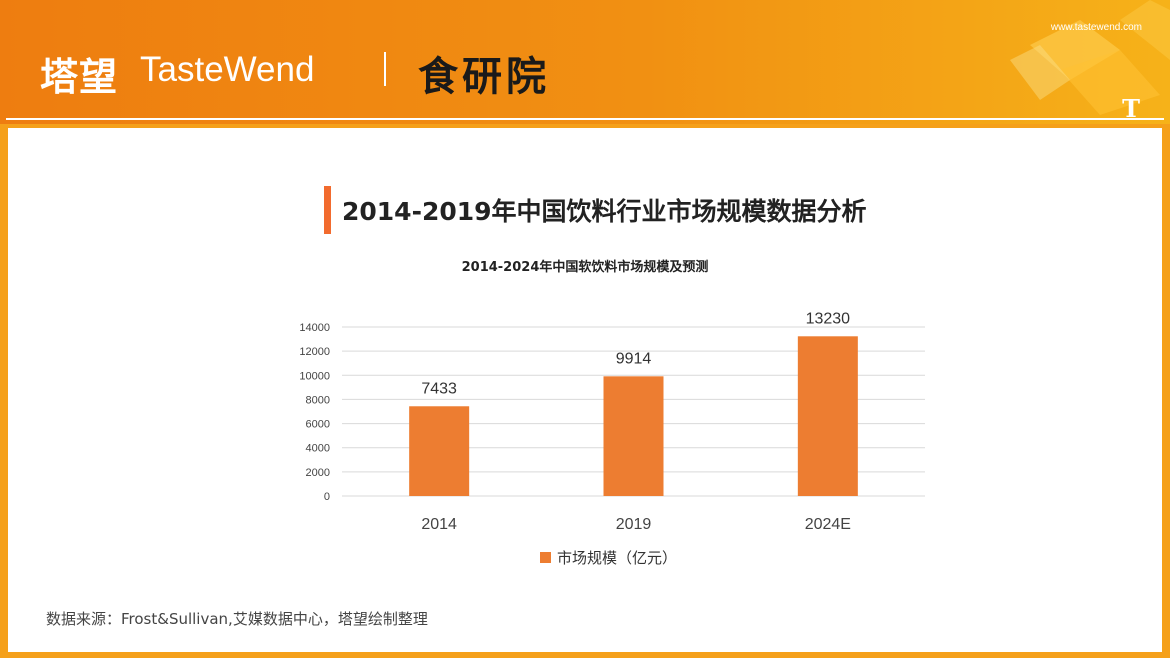  Describe the element at coordinates (617, 558) in the screenshot. I see `legend-label: 市场规模（亿元）` at that location.